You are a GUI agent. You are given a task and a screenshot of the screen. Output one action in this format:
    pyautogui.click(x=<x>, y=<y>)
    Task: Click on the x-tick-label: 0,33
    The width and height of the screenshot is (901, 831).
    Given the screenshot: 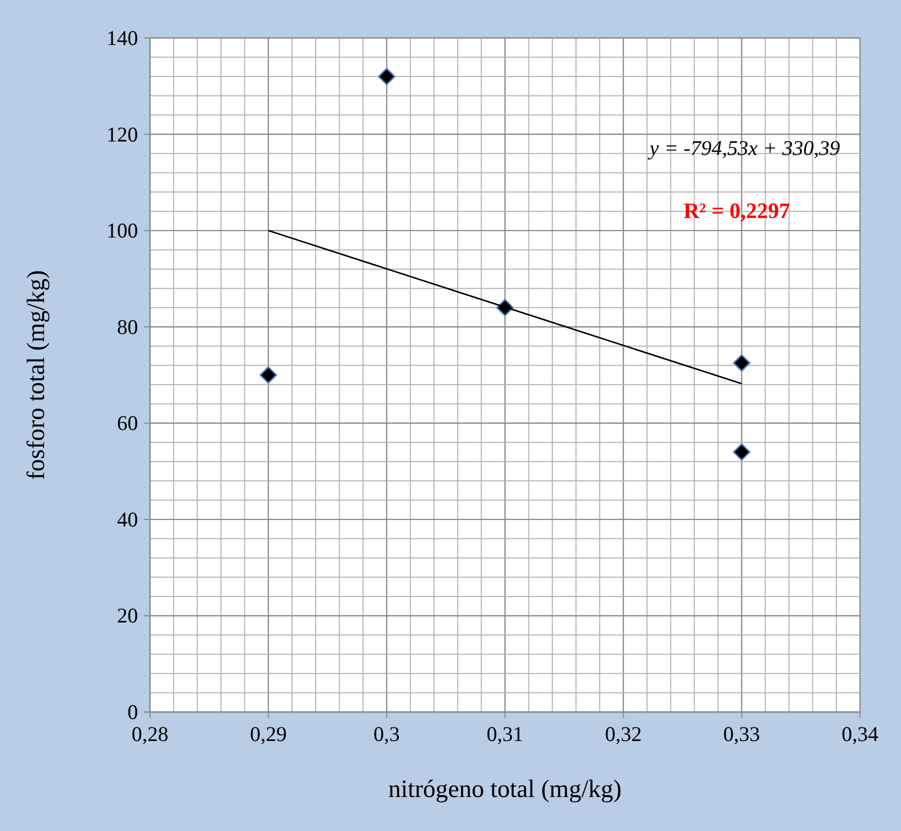 What is the action you would take?
    pyautogui.click(x=741, y=734)
    